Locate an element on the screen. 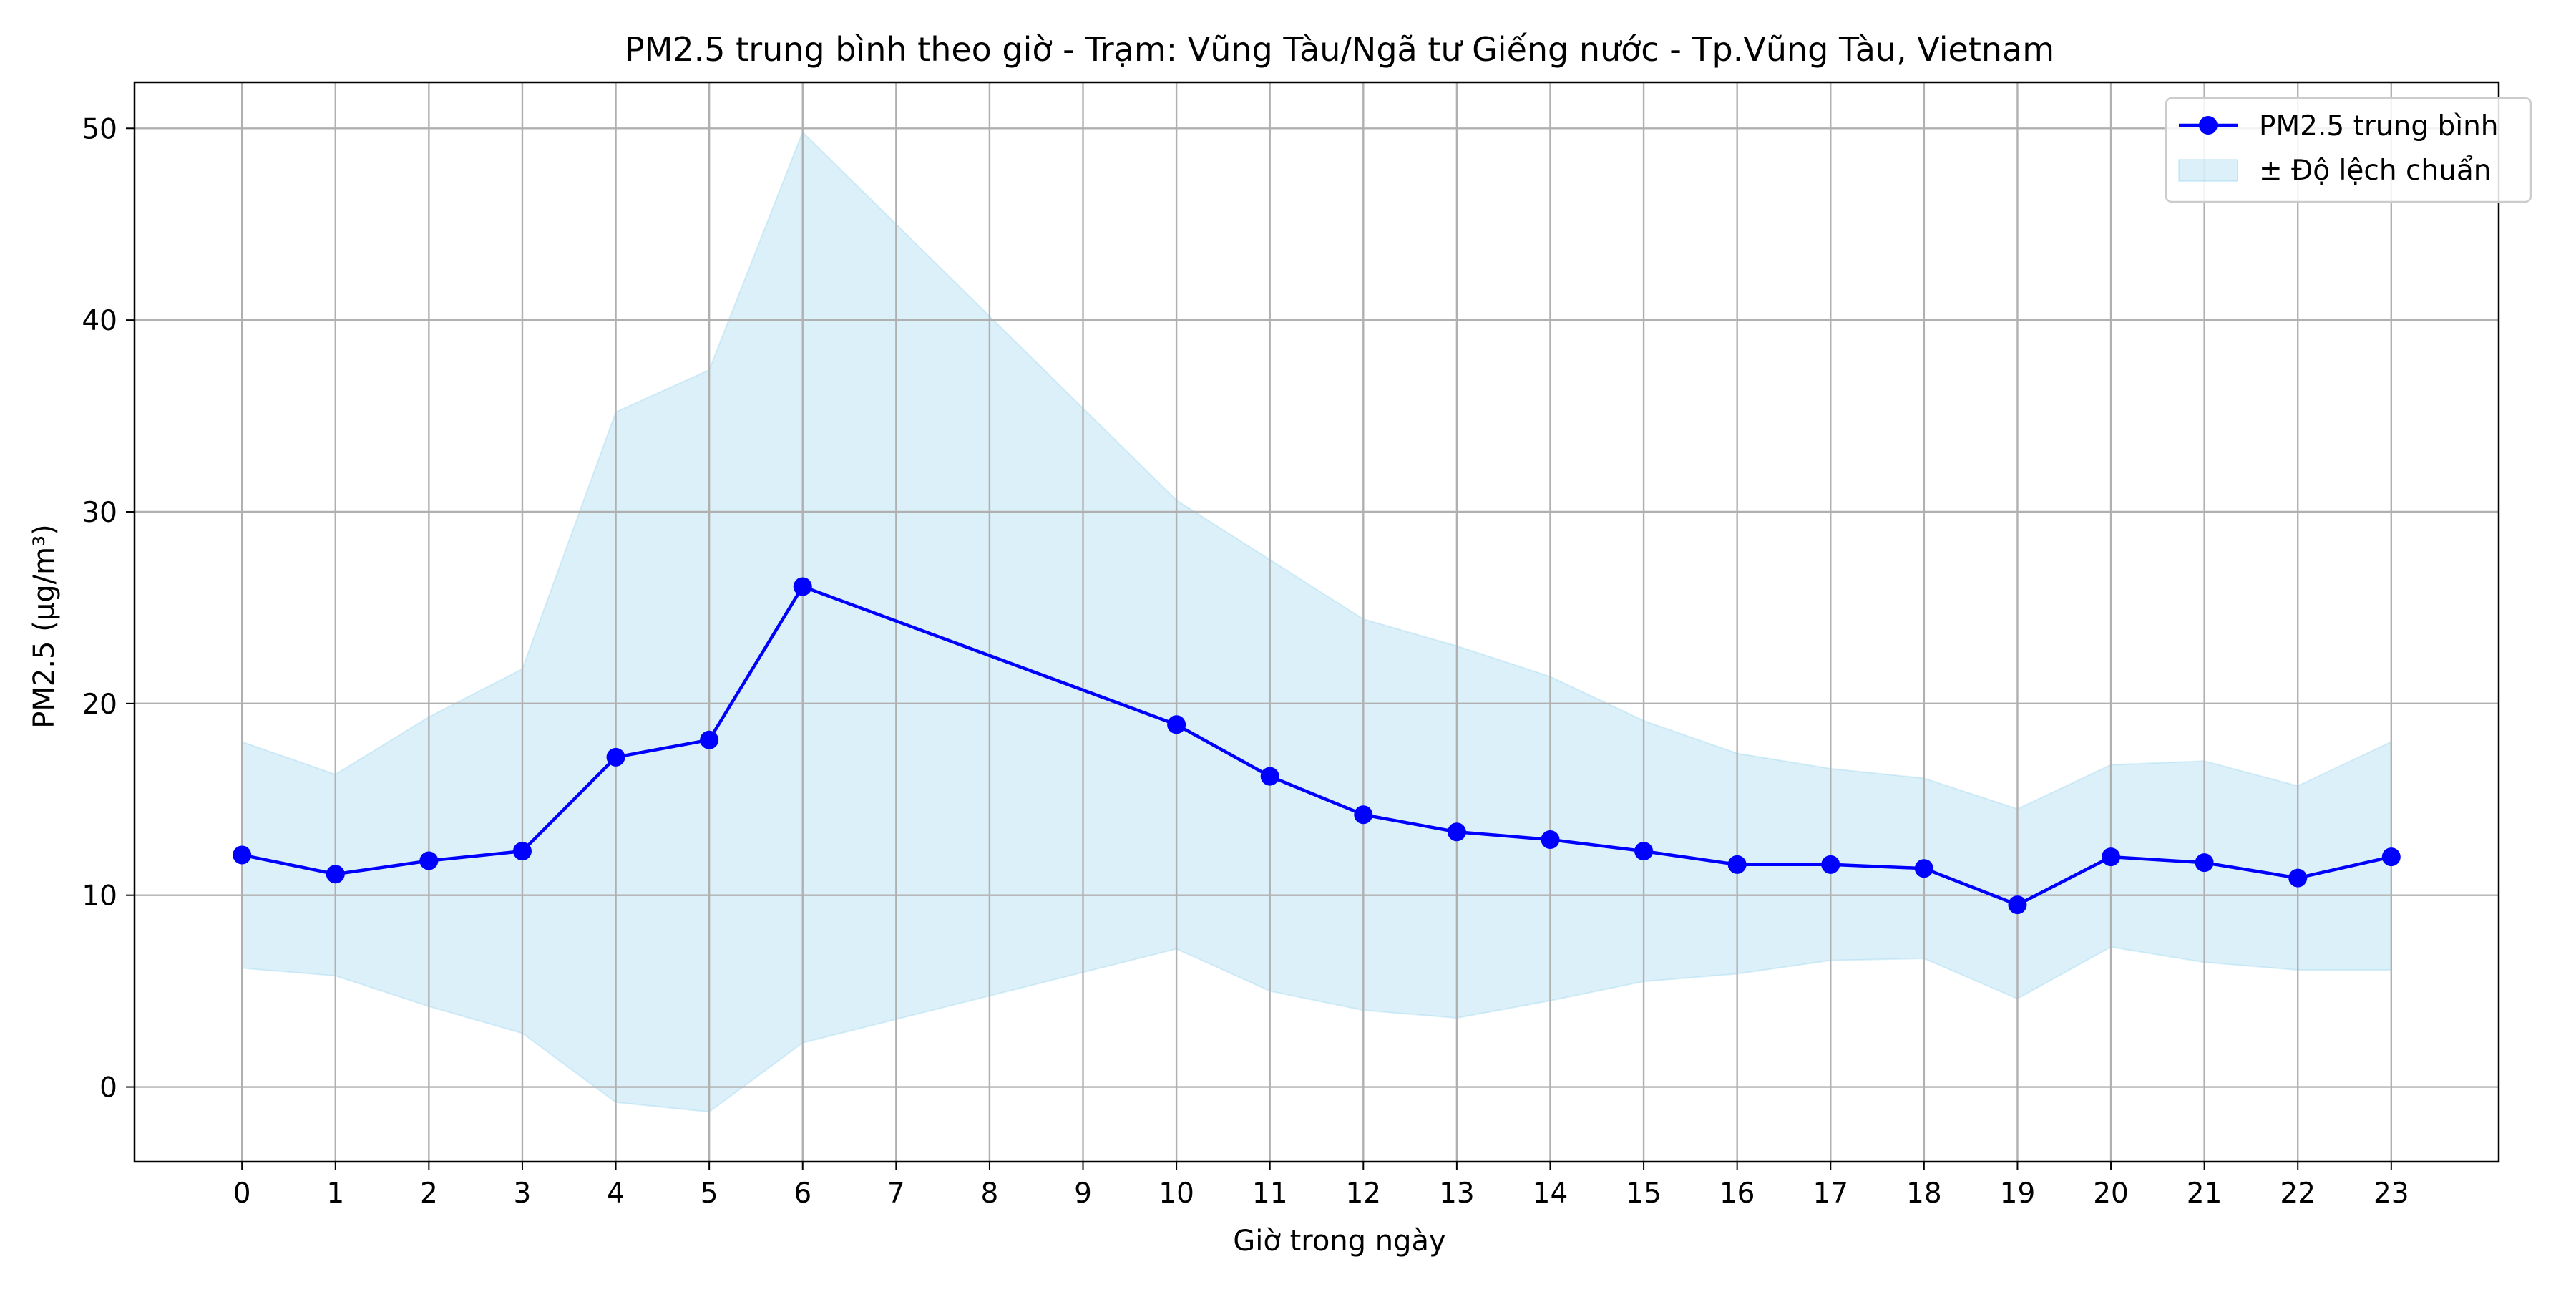  y-tick-label: 50 is located at coordinates (100, 129).